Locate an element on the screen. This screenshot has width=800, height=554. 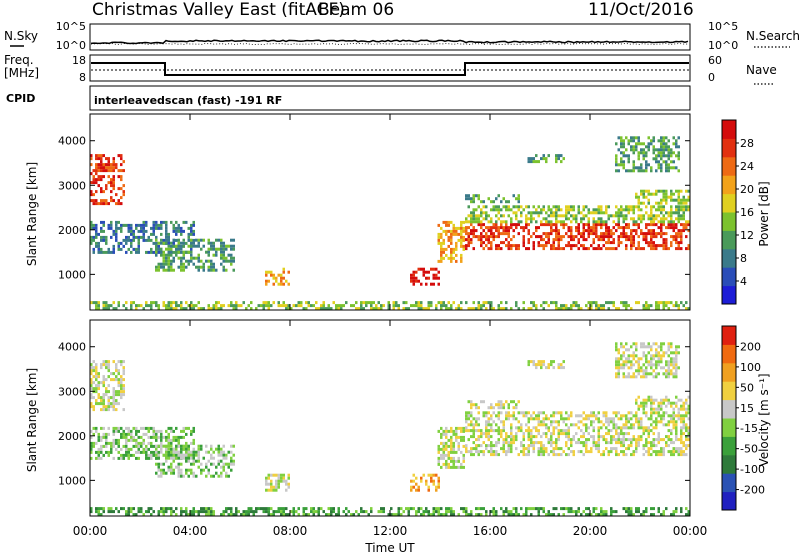
velocity-colorbar: 200 100 50 15 -15 -50 -100 -200 is located at coordinates (743, 418).